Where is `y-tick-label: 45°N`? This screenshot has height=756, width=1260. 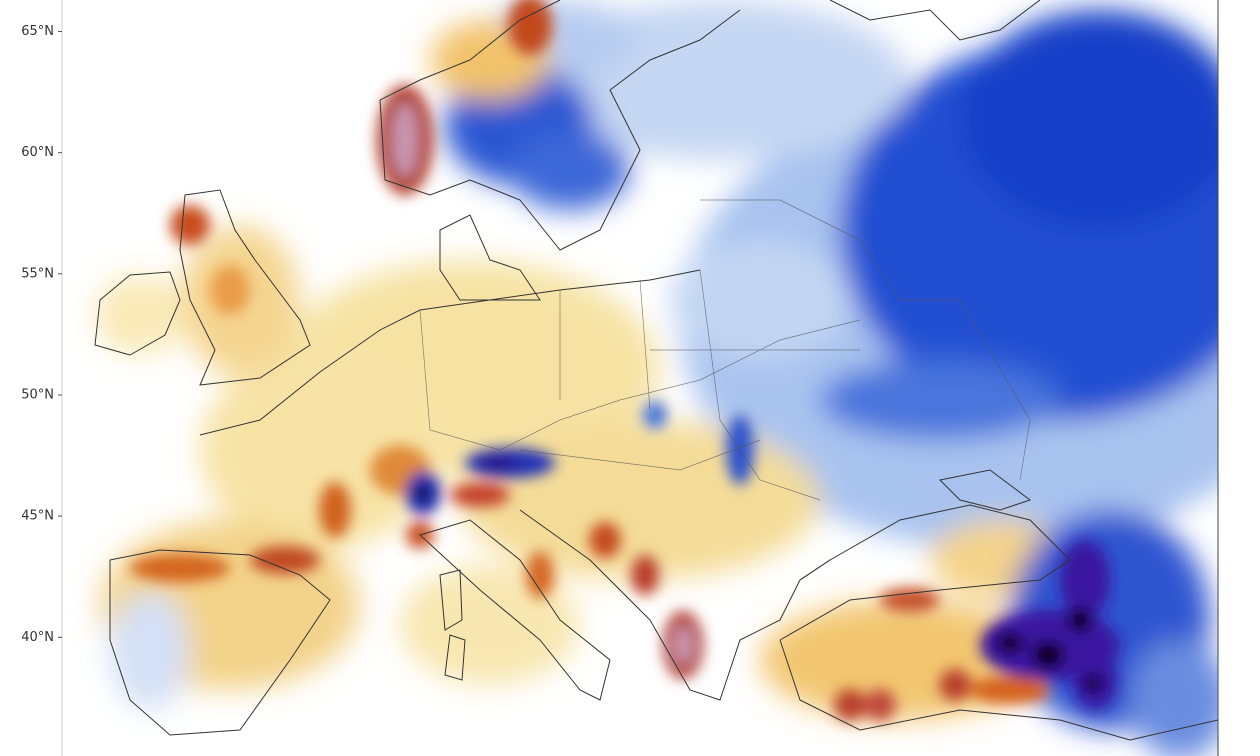
y-tick-label: 45°N is located at coordinates (37, 516).